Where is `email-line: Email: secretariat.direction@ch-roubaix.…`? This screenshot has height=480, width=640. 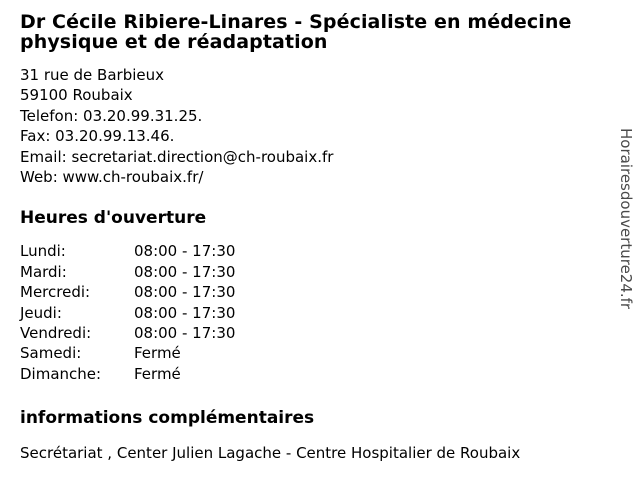 email-line: Email: secretariat.direction@ch-roubaix.… is located at coordinates (177, 156).